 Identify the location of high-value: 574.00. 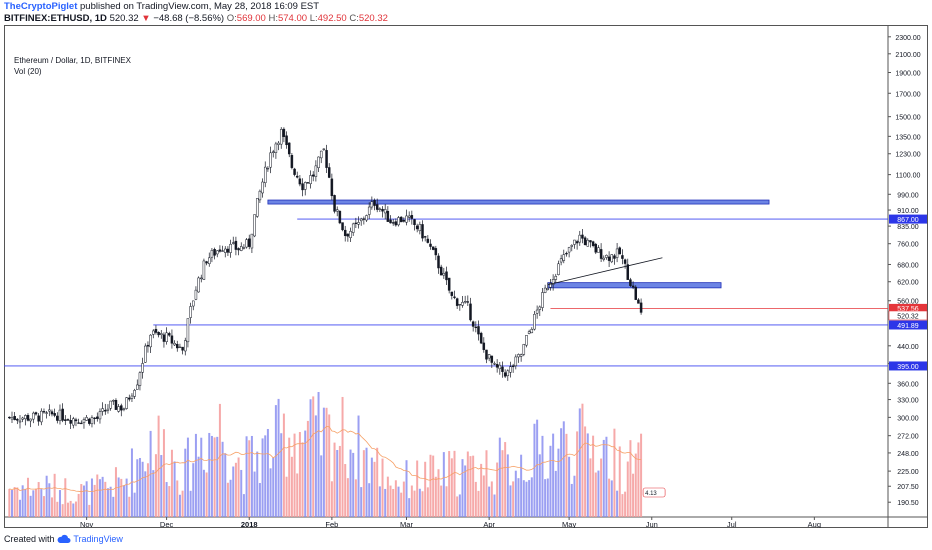
(292, 18).